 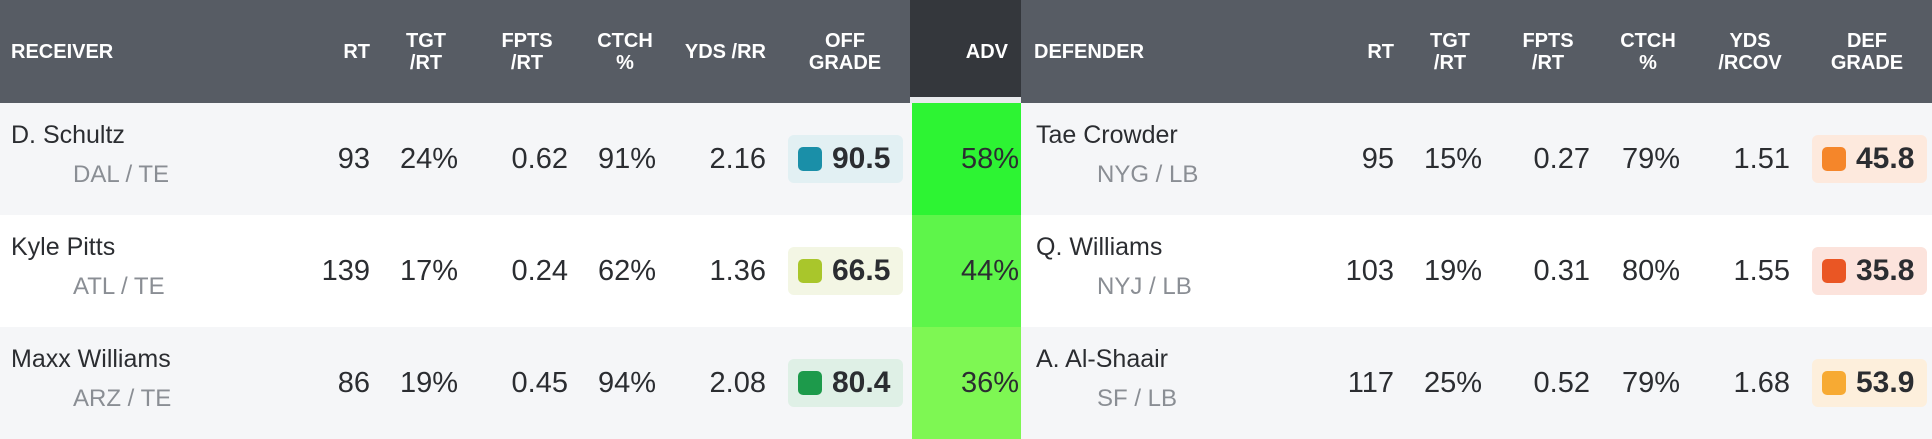 What do you see at coordinates (527, 51) in the screenshot?
I see `col-header-fpts-rt: FPTS /RT` at bounding box center [527, 51].